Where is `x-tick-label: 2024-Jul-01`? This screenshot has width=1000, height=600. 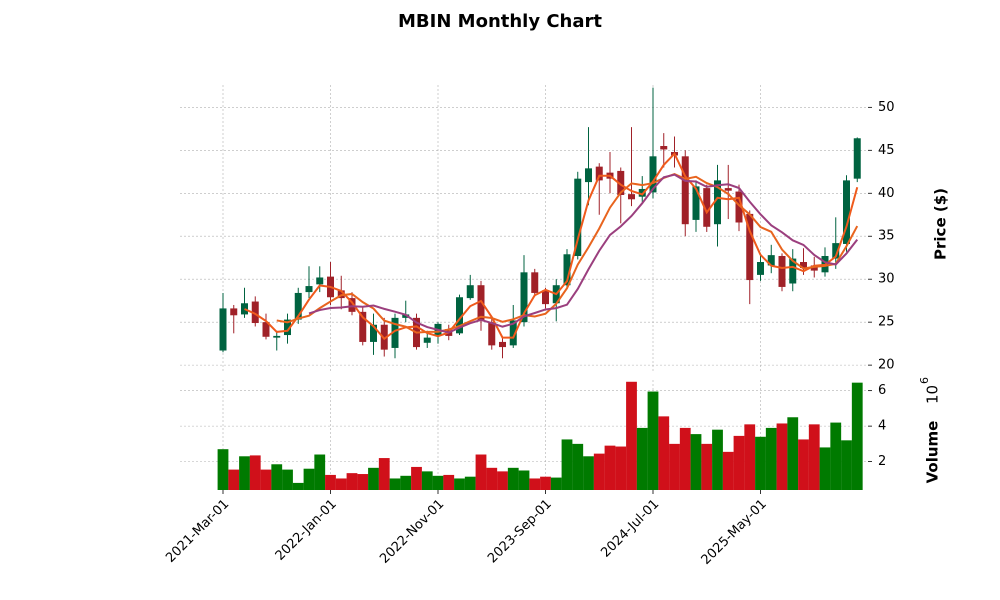 x-tick-label: 2024-Jul-01 is located at coordinates (630, 529).